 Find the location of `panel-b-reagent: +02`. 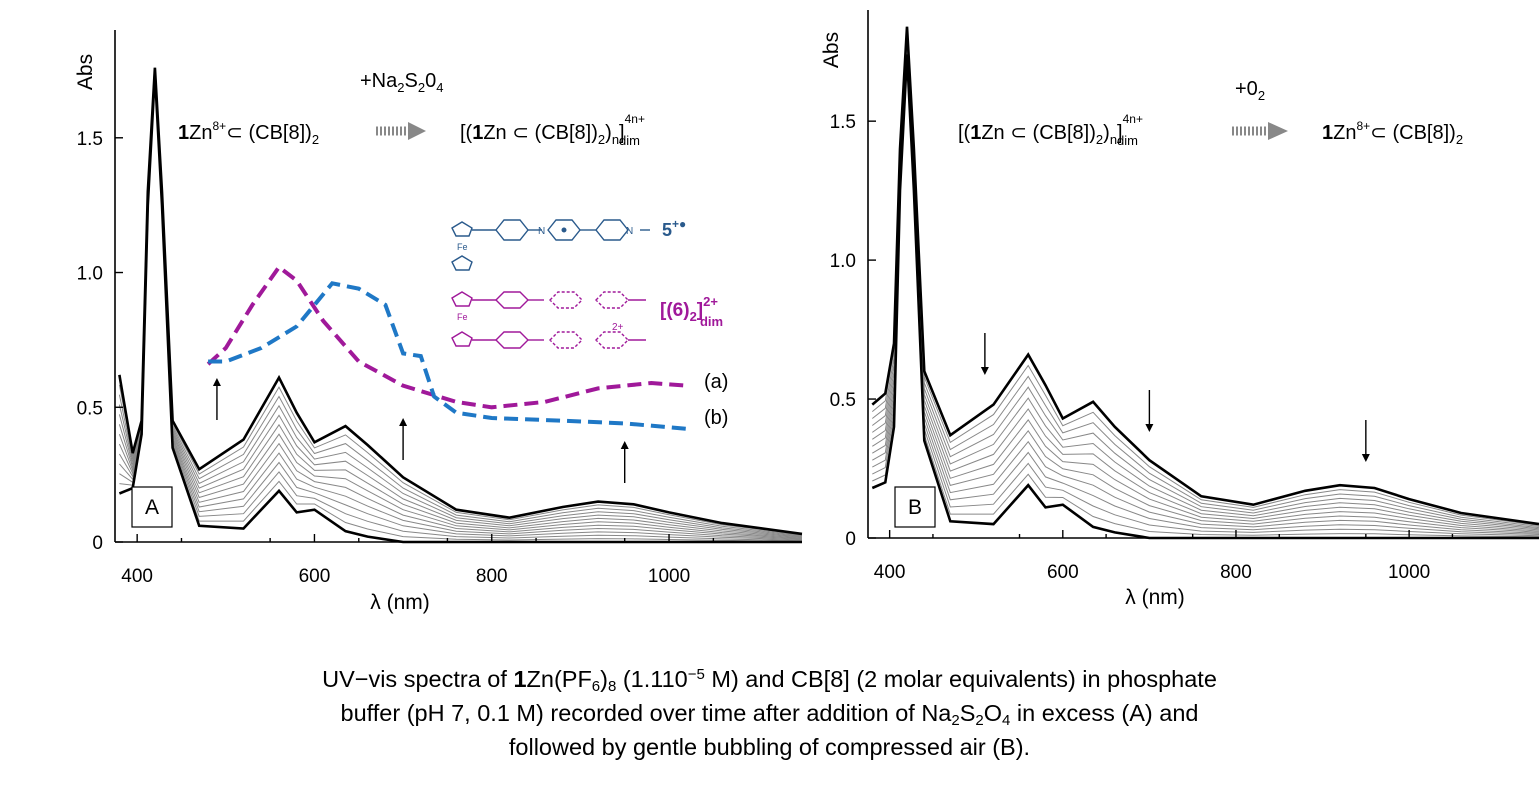

panel-b-reagent: +02 is located at coordinates (1250, 90).